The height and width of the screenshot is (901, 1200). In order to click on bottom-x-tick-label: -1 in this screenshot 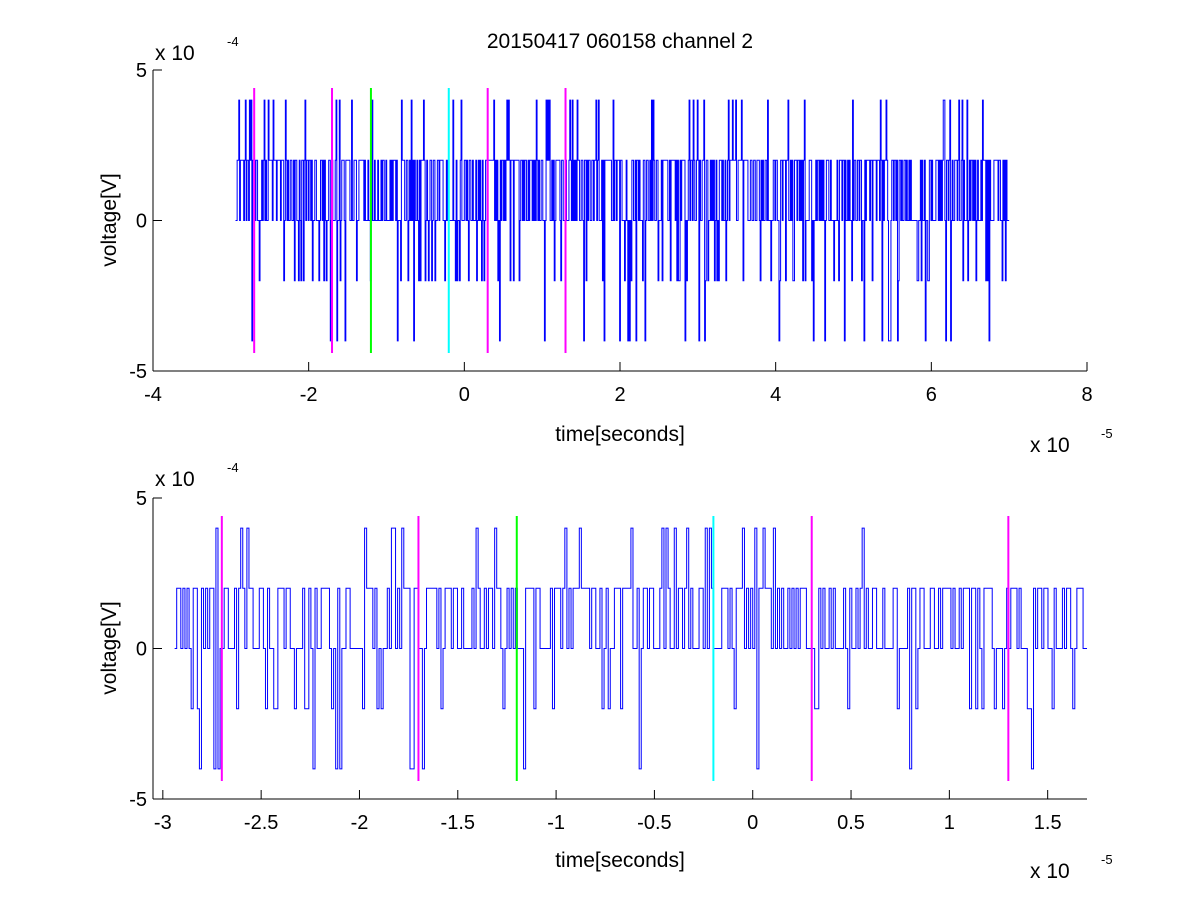, I will do `click(556, 823)`.